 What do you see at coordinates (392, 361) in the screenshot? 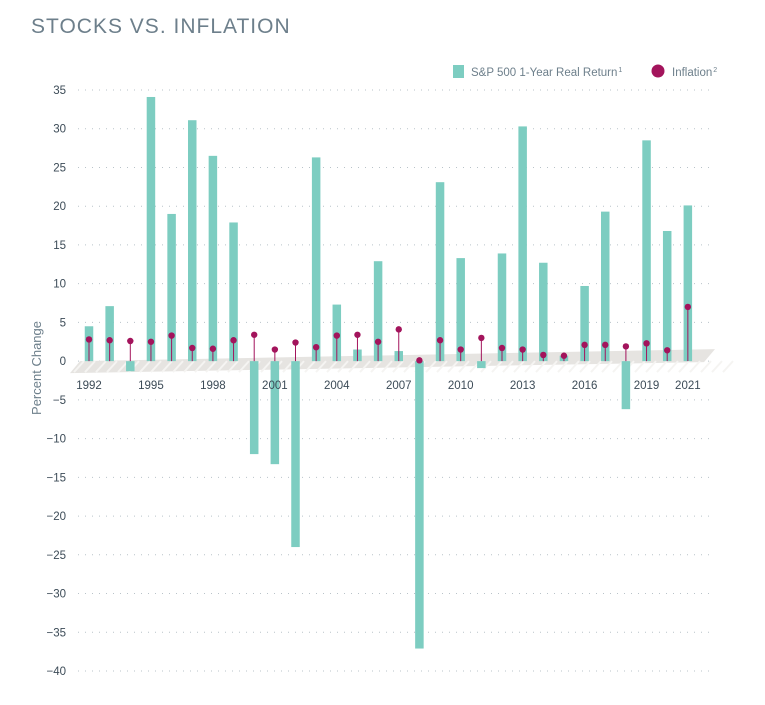
I see `zero-floor` at bounding box center [392, 361].